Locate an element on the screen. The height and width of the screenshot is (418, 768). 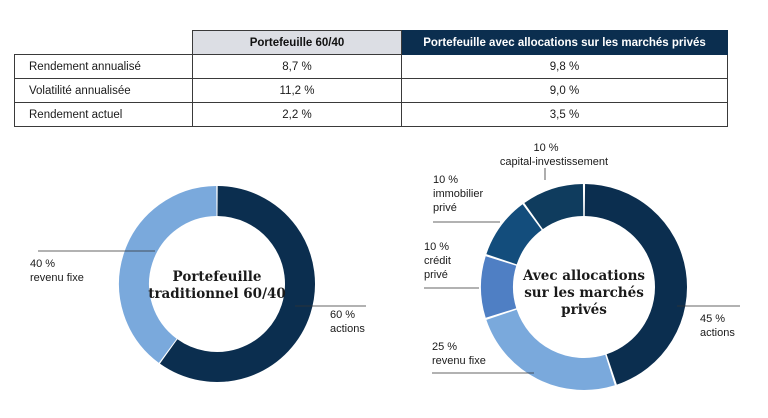
table-cell: 11,2 % is located at coordinates (297, 90).